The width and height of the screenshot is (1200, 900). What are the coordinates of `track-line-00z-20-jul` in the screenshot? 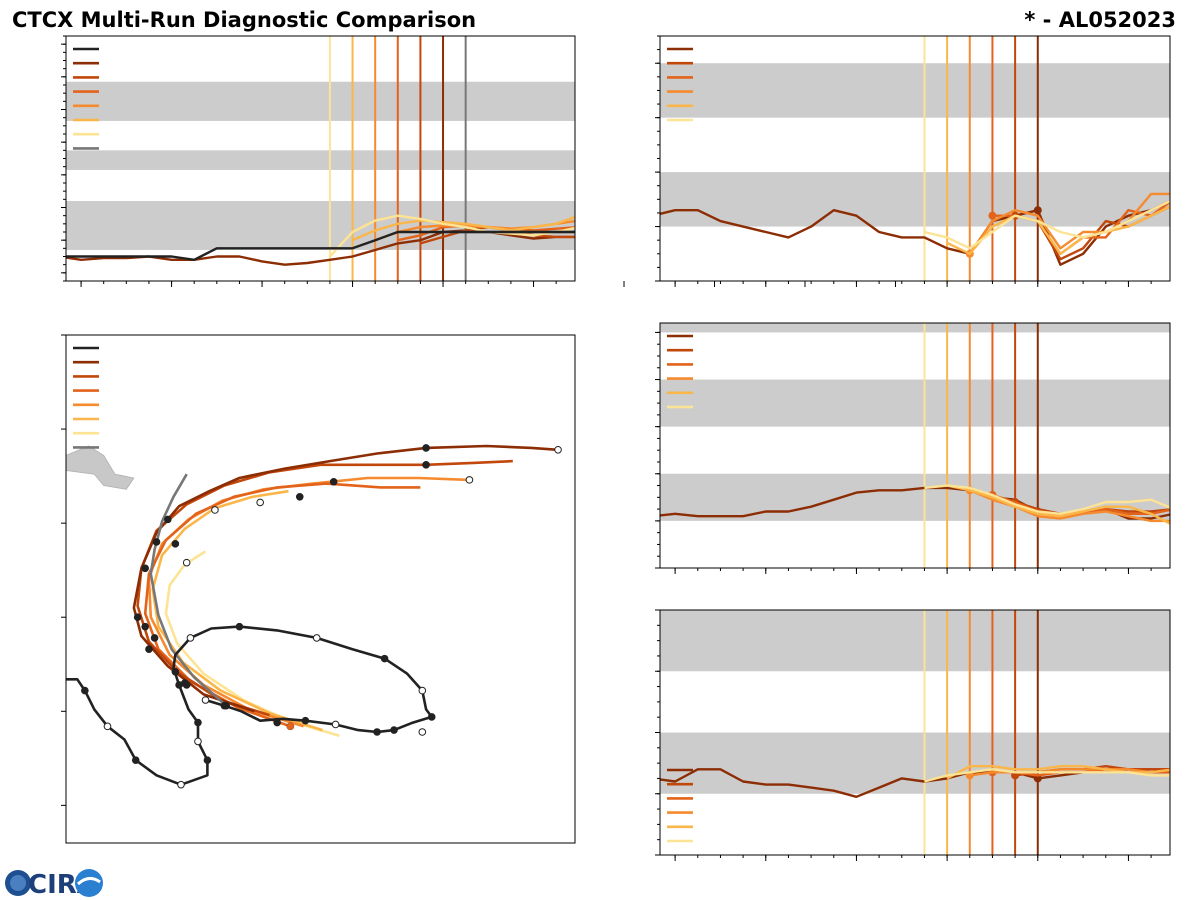 It's located at (237, 610).